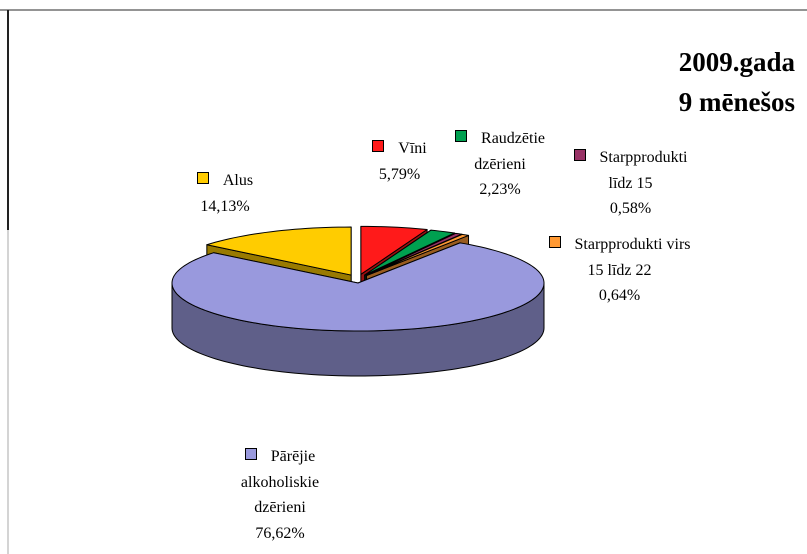 The height and width of the screenshot is (554, 807). I want to click on category-label: Starpprodukti virs 15 līdz 22, so click(632, 257).